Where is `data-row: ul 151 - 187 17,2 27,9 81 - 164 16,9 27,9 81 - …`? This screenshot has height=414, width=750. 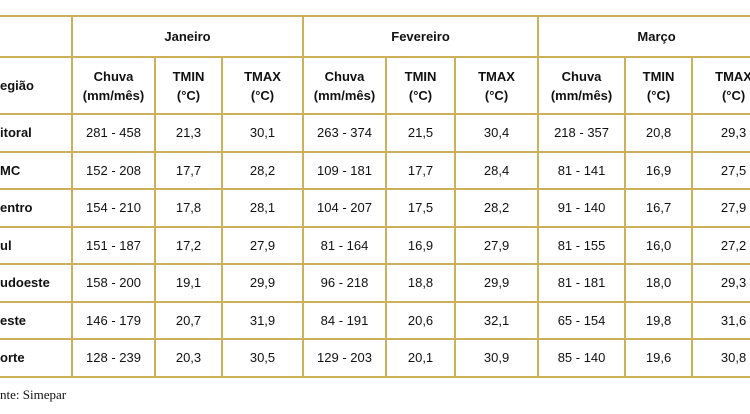 data-row: ul 151 - 187 17,2 27,9 81 - 164 16,9 27,9 81 - … is located at coordinates (375, 245).